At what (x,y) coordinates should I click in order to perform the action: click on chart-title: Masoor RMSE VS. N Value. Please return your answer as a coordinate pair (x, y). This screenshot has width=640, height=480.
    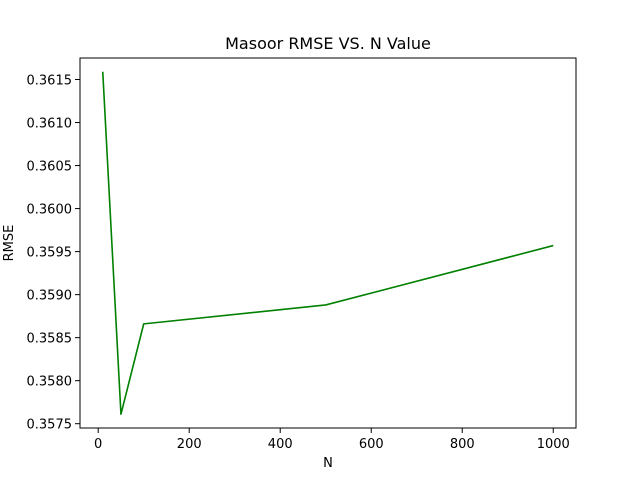
    Looking at the image, I should click on (328, 43).